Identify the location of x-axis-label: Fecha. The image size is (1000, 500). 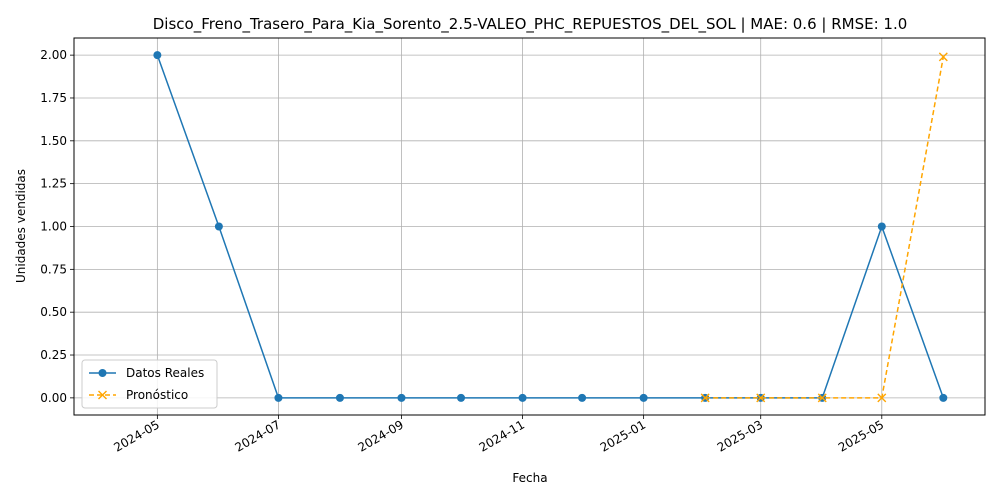
(529, 478).